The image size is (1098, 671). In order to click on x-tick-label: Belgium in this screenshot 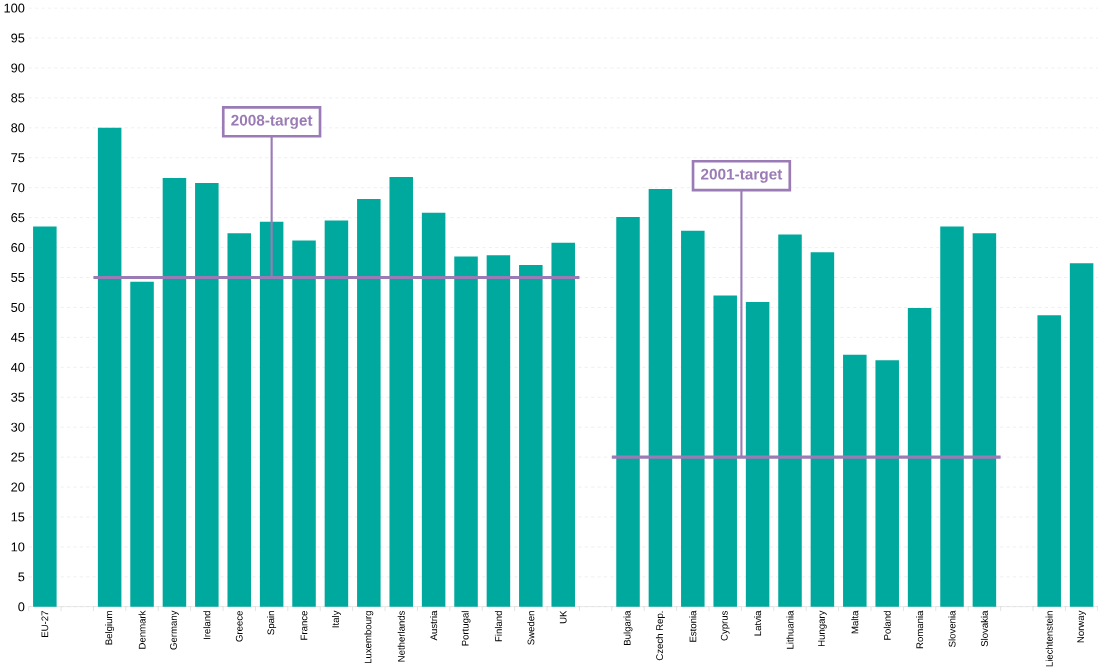, I will do `click(110, 628)`.